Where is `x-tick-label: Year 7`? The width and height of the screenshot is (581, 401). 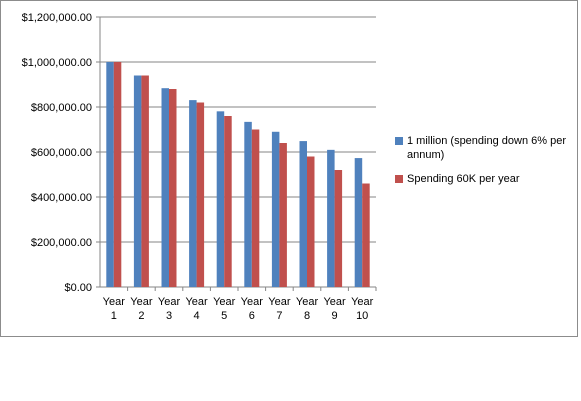 x-tick-label: Year 7 is located at coordinates (279, 309).